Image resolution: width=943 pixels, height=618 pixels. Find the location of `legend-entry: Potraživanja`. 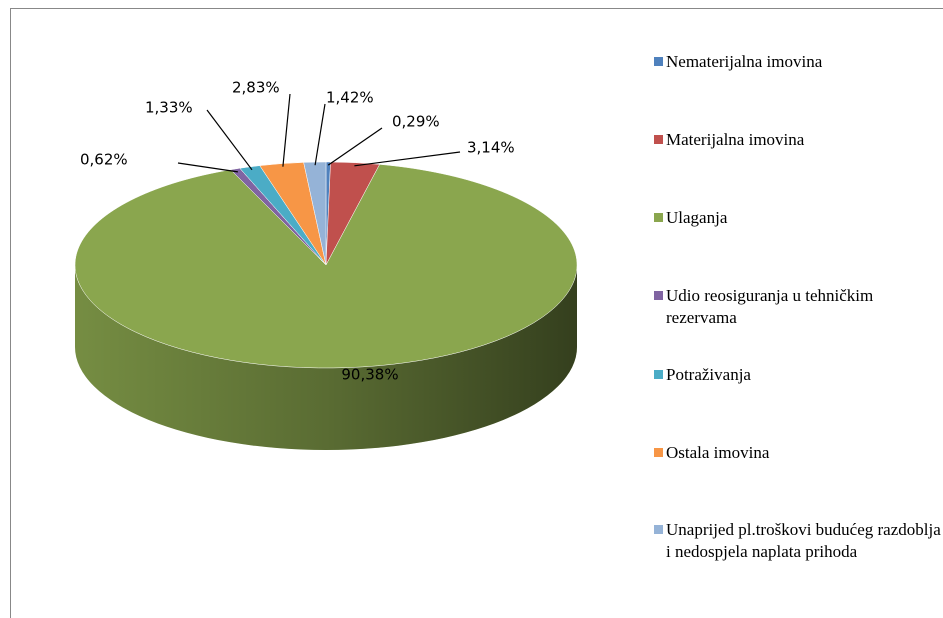

legend-entry: Potraživanja is located at coordinates (798, 375).